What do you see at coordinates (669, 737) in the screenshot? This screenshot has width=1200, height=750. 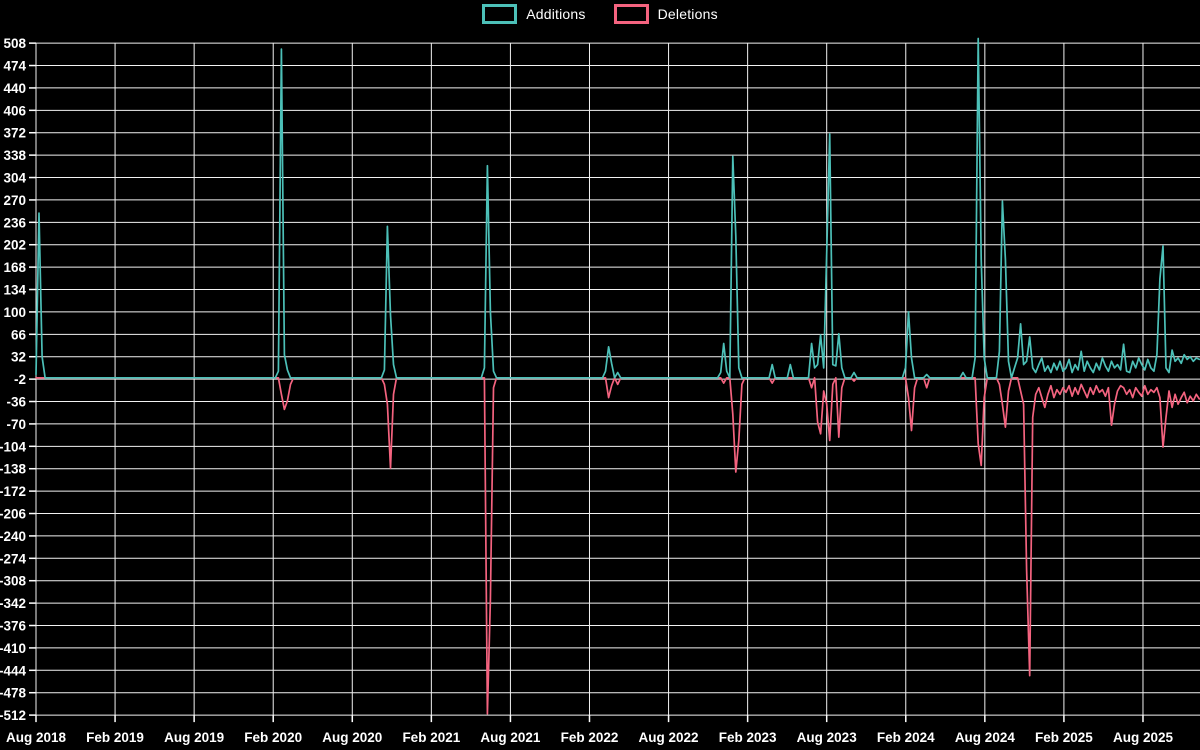 I see `x-tick-label: Aug 2022` at bounding box center [669, 737].